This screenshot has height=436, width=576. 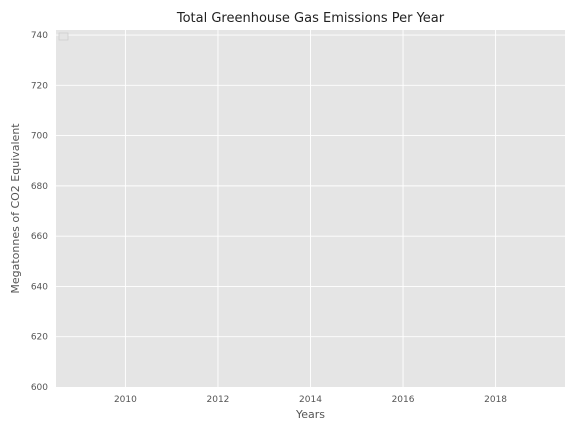 What do you see at coordinates (403, 400) in the screenshot?
I see `x-tick-label-2016: 2016` at bounding box center [403, 400].